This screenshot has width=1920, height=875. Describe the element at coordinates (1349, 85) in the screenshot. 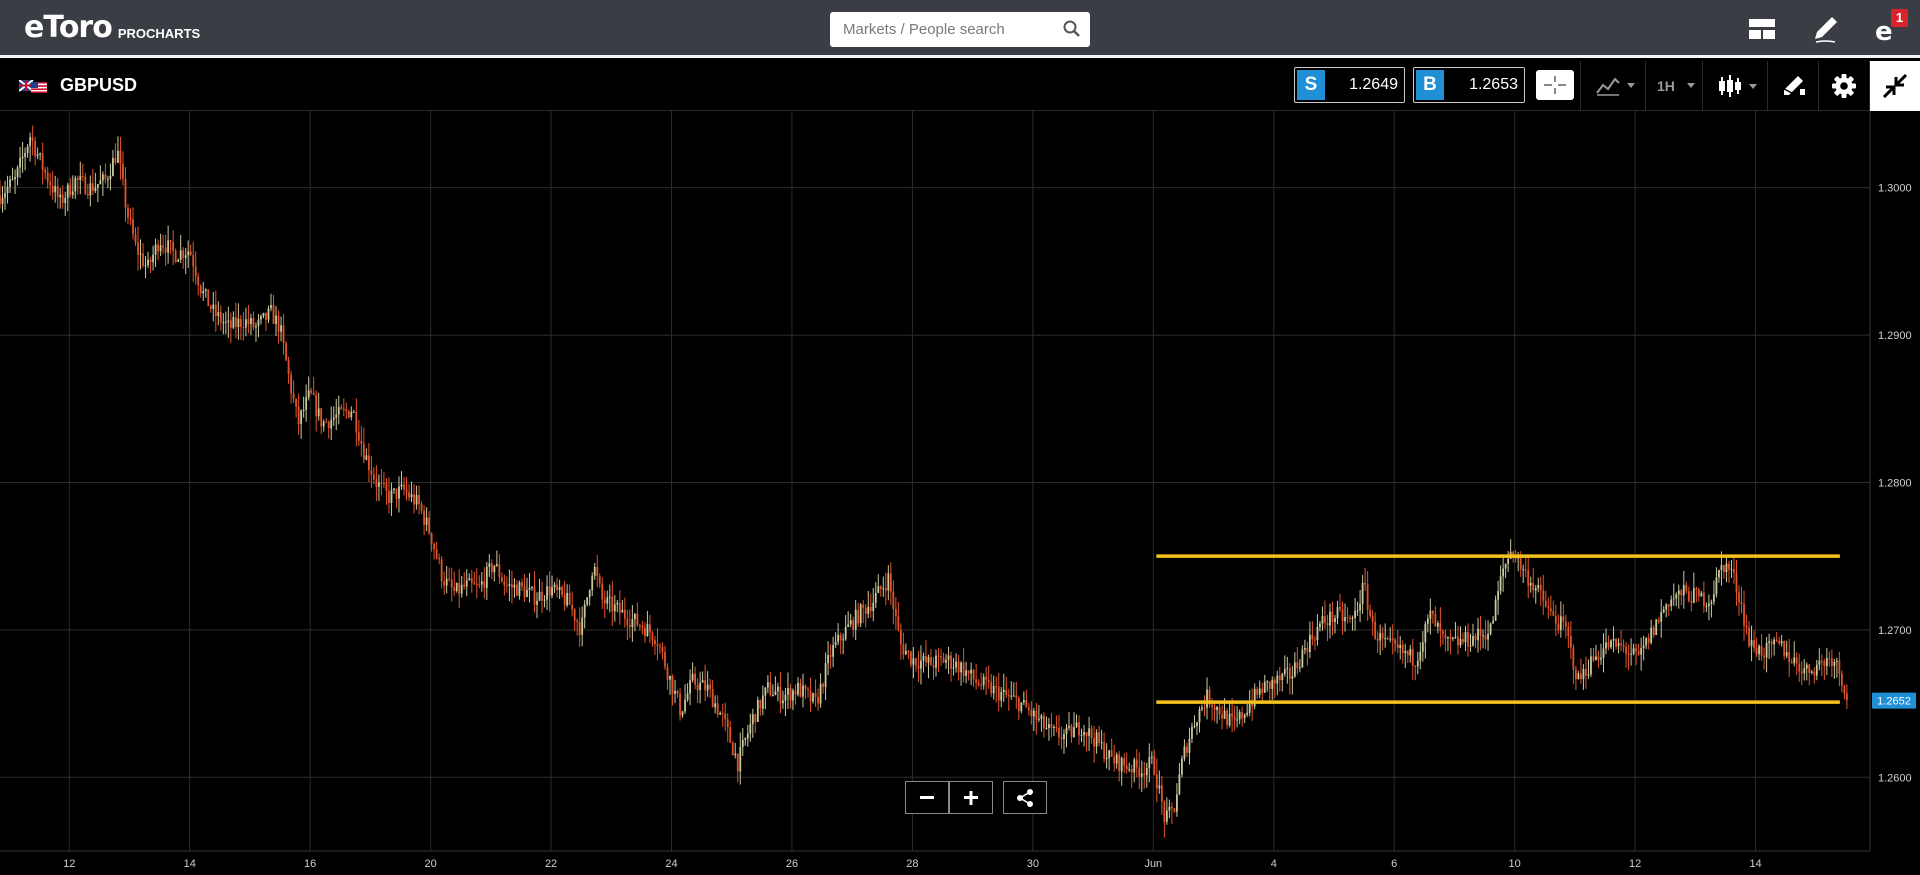

I see `sell-button: S 1.2649` at that location.